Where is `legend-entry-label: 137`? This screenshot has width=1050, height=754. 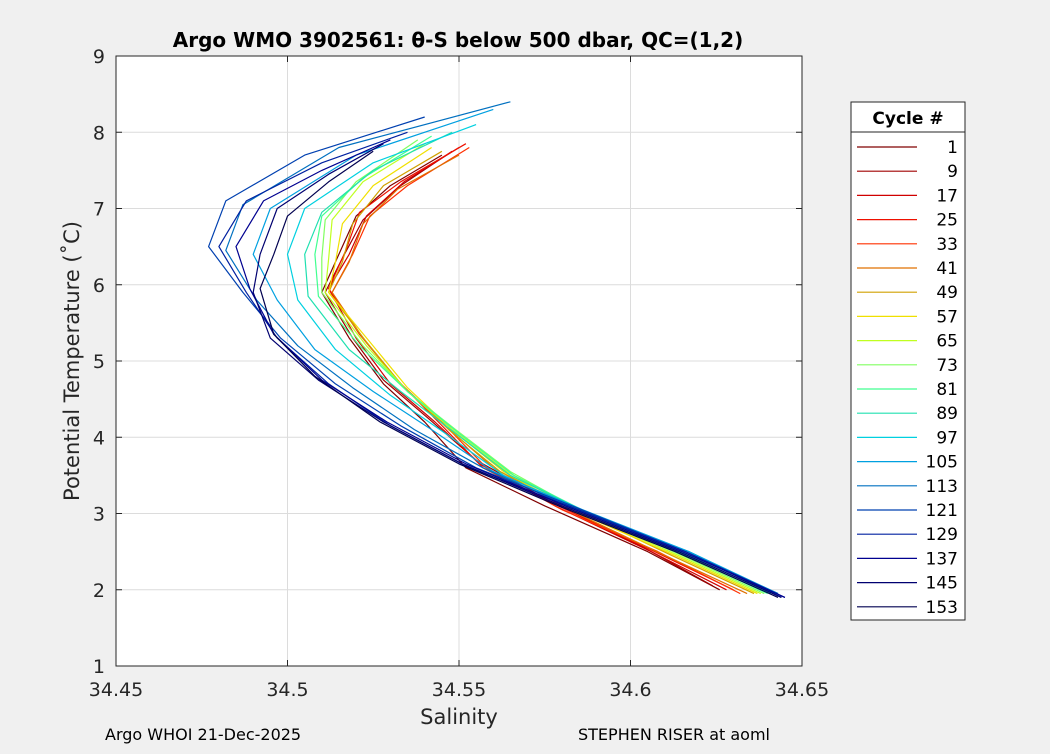
legend-entry-label: 137 is located at coordinates (942, 559).